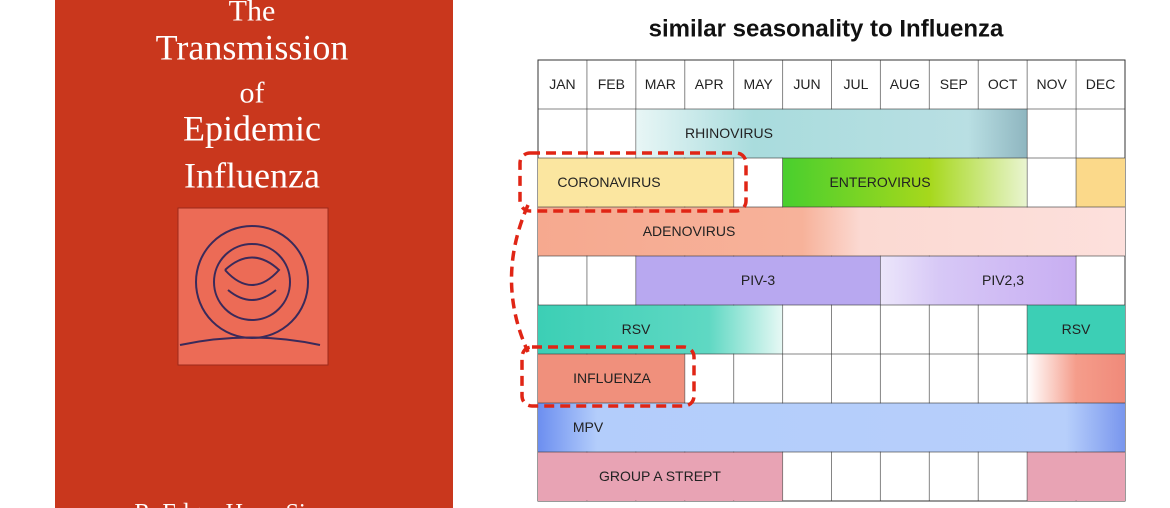  Describe the element at coordinates (608, 182) in the screenshot. I see `virus-label: CORONAVIRUS` at that location.